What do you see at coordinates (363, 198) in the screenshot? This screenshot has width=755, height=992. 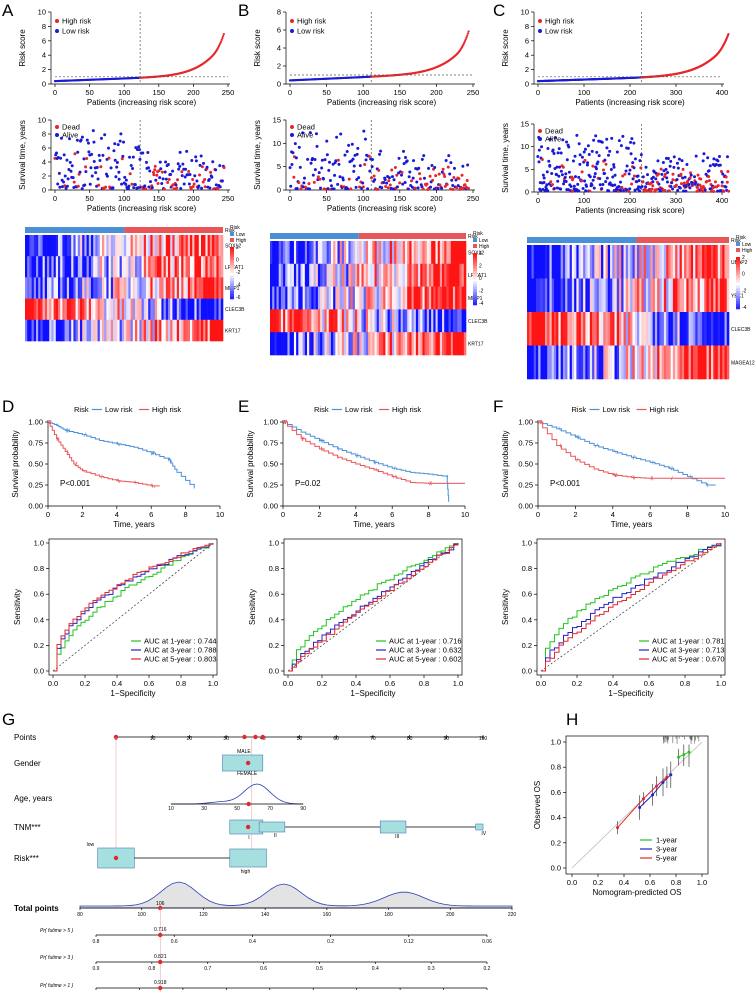 I see `x-tick-label: 100` at bounding box center [363, 198].